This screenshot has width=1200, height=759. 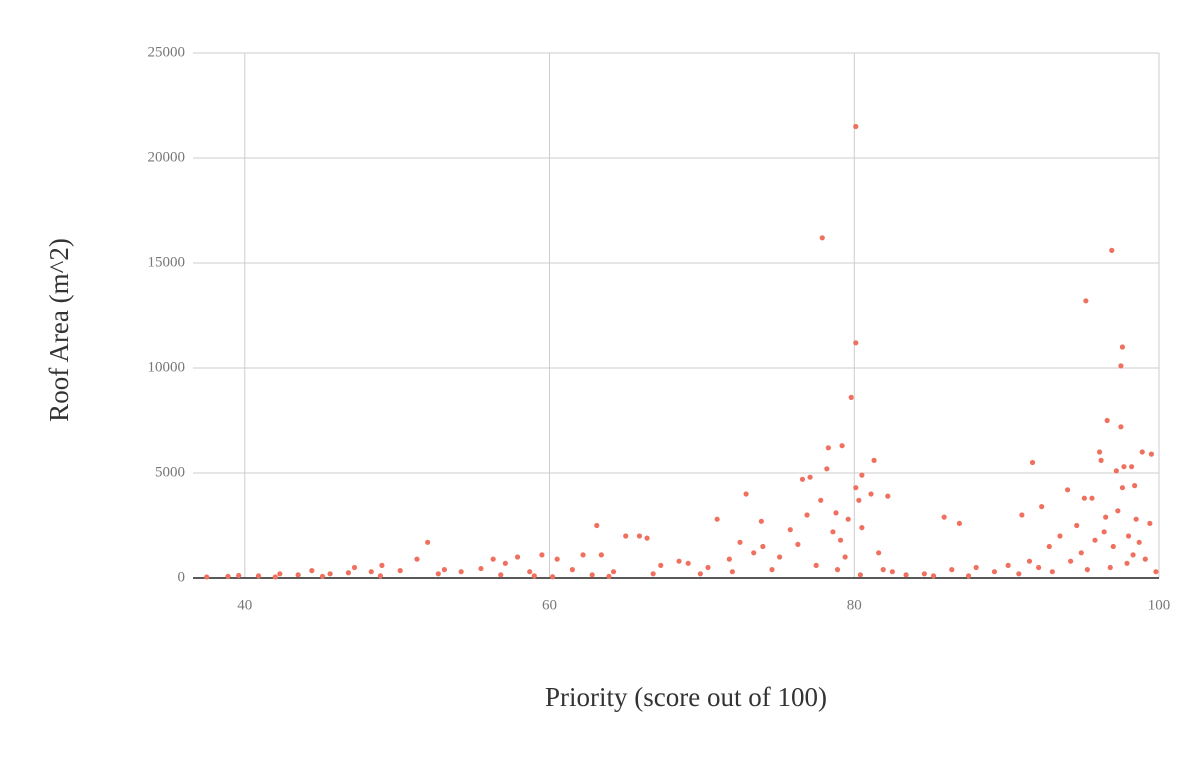 I want to click on y-tick-label: 15000, so click(x=167, y=262).